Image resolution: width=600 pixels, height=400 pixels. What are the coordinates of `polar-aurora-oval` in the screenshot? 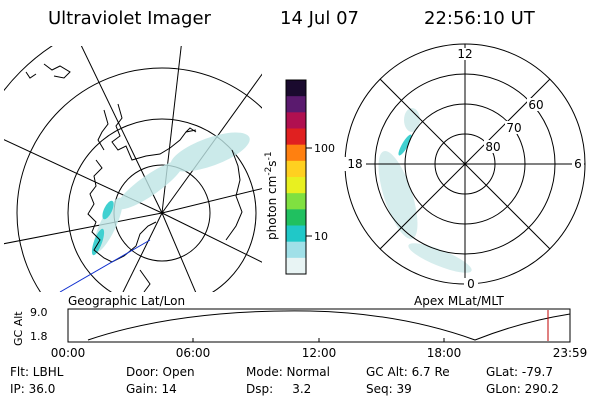 It's located at (425, 190).